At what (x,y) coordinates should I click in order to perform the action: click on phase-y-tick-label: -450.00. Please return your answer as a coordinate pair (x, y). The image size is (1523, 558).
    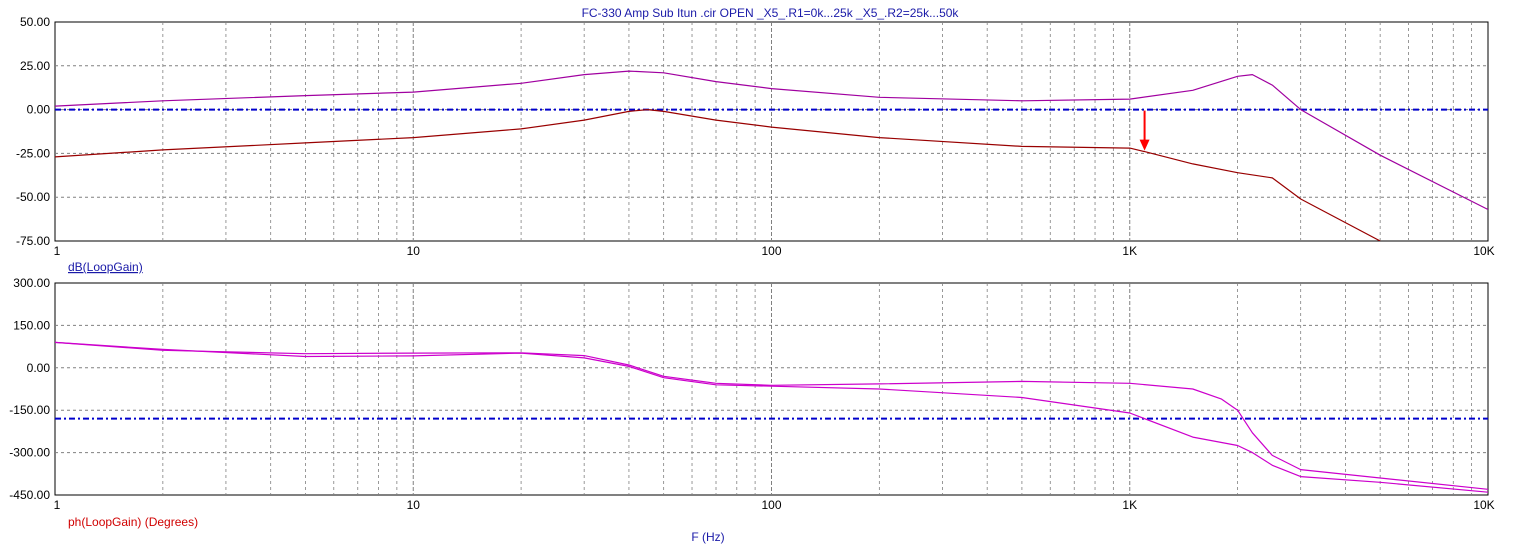
    Looking at the image, I should click on (29, 495).